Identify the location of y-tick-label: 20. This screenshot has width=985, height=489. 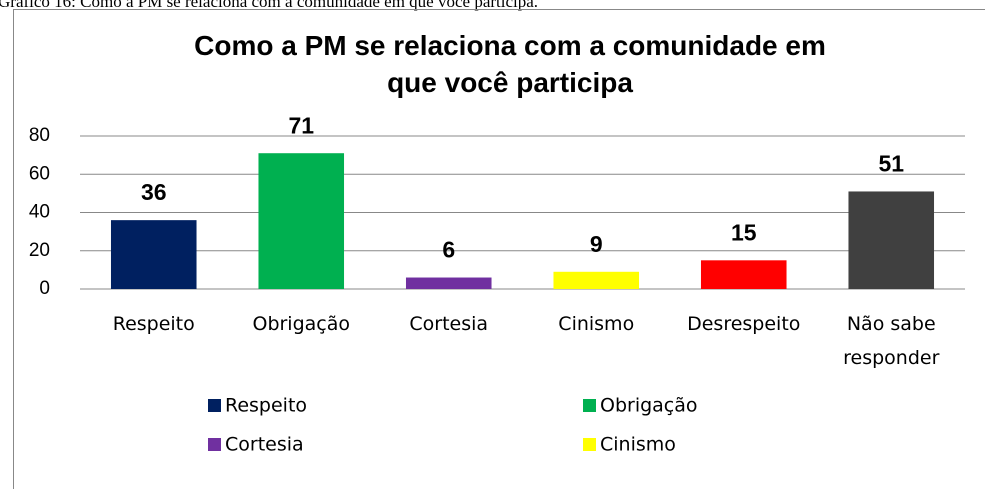
(39, 250).